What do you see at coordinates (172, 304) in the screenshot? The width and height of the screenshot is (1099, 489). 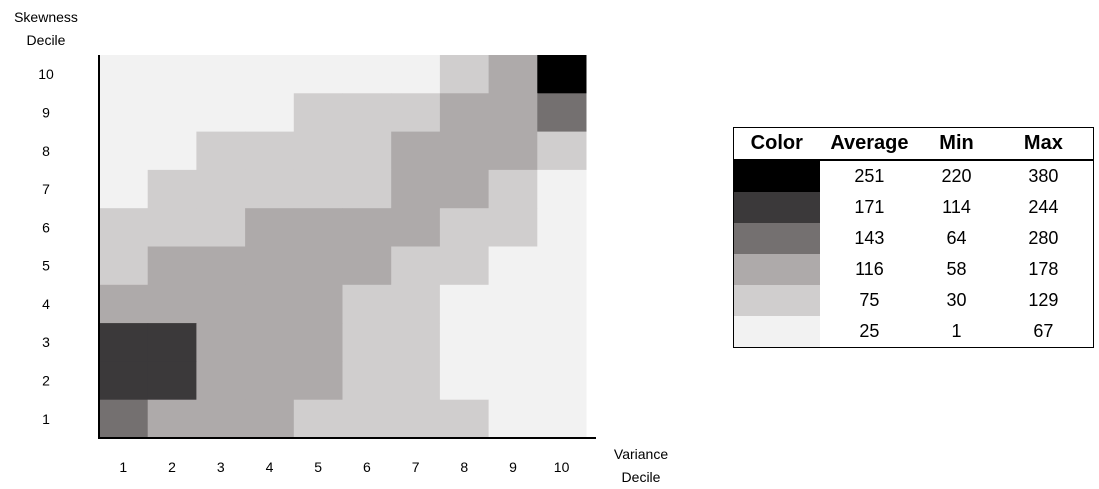 I see `heatmap-cell-s4-v2` at bounding box center [172, 304].